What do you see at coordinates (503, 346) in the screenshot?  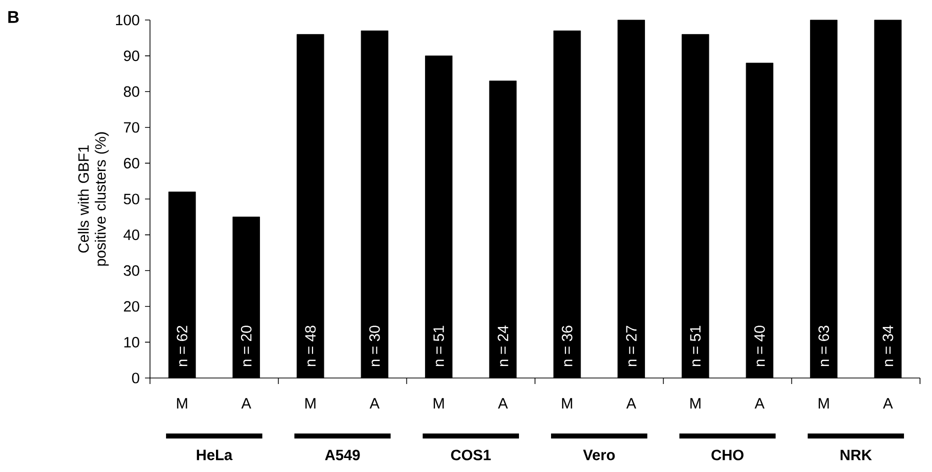 I see `annotation: n = 24` at bounding box center [503, 346].